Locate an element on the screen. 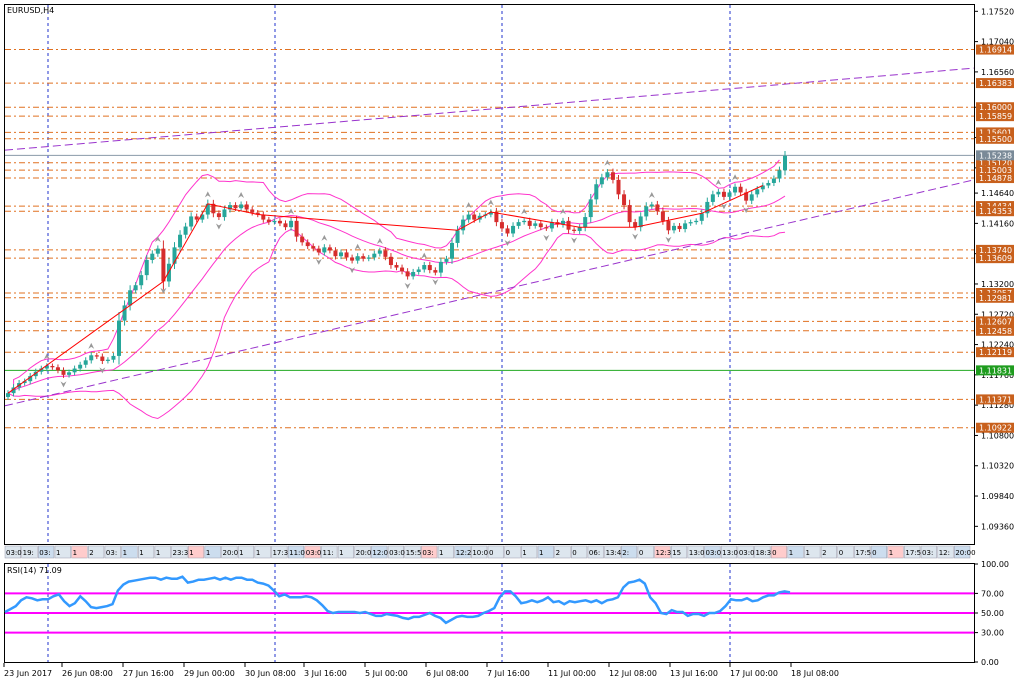 The height and width of the screenshot is (683, 1024). chart-title: EURUSD,H4 is located at coordinates (30, 10).